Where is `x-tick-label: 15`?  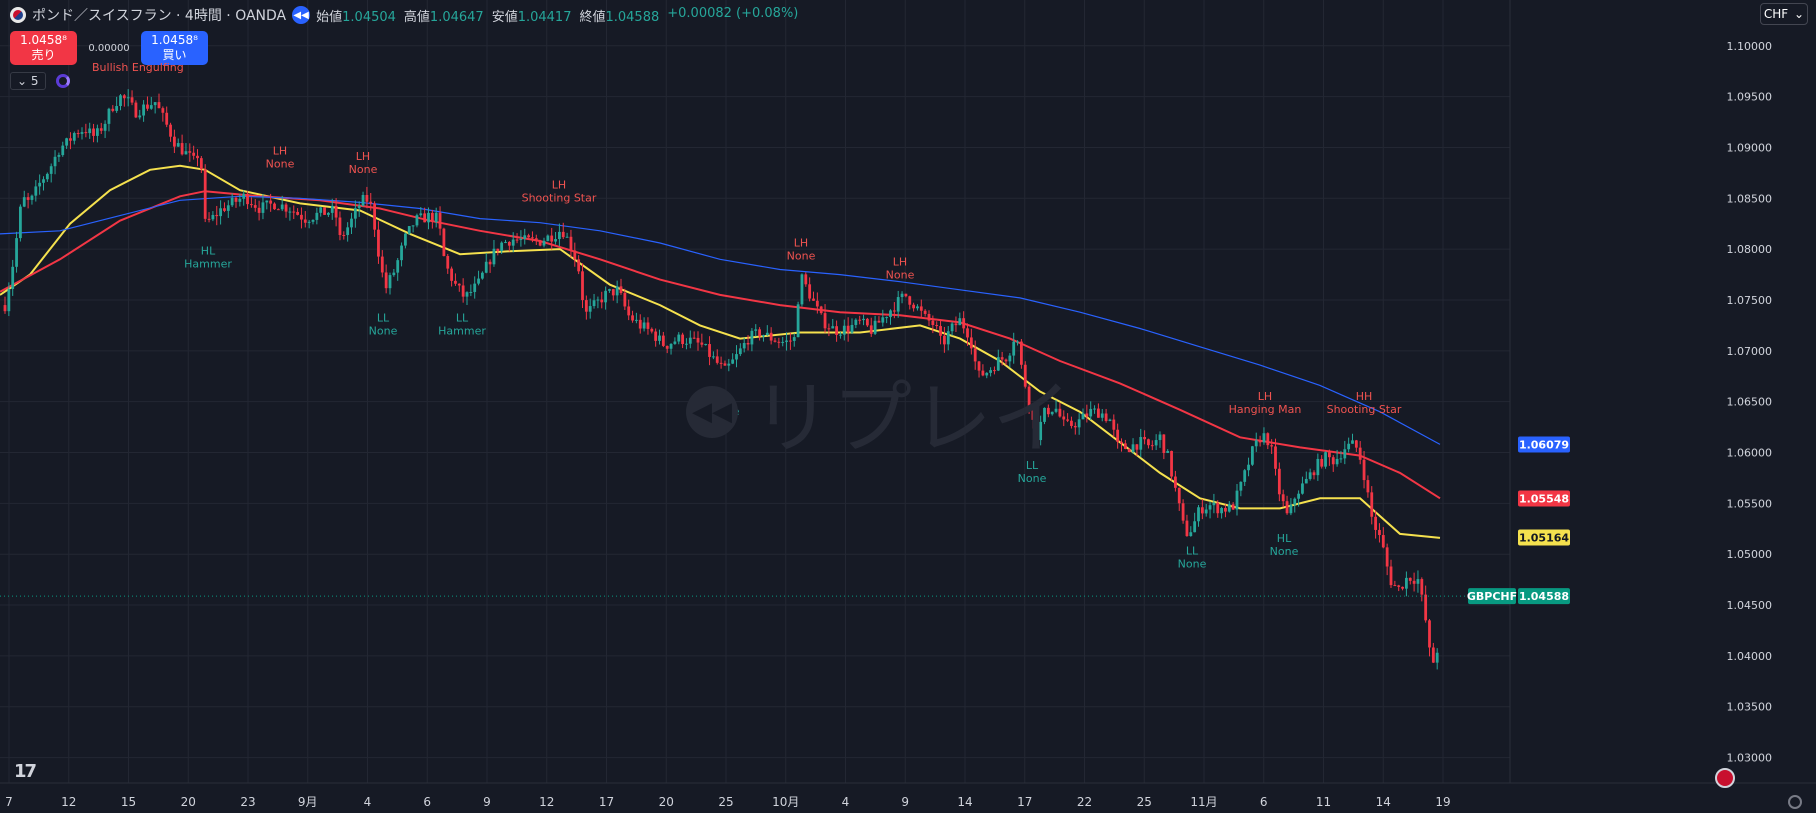
x-tick-label: 15 is located at coordinates (128, 802).